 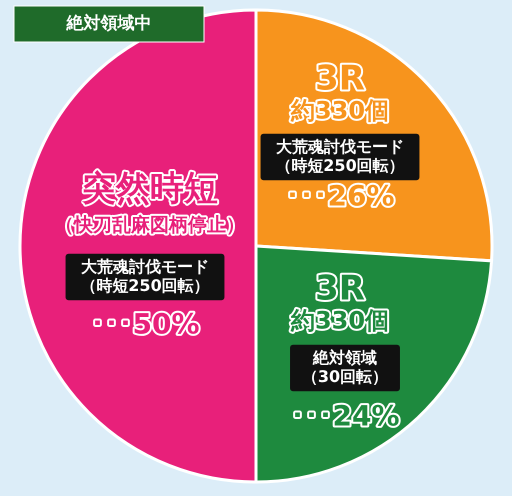 What do you see at coordinates (345, 416) in the screenshot?
I see `data-label: ･･･24%` at bounding box center [345, 416].